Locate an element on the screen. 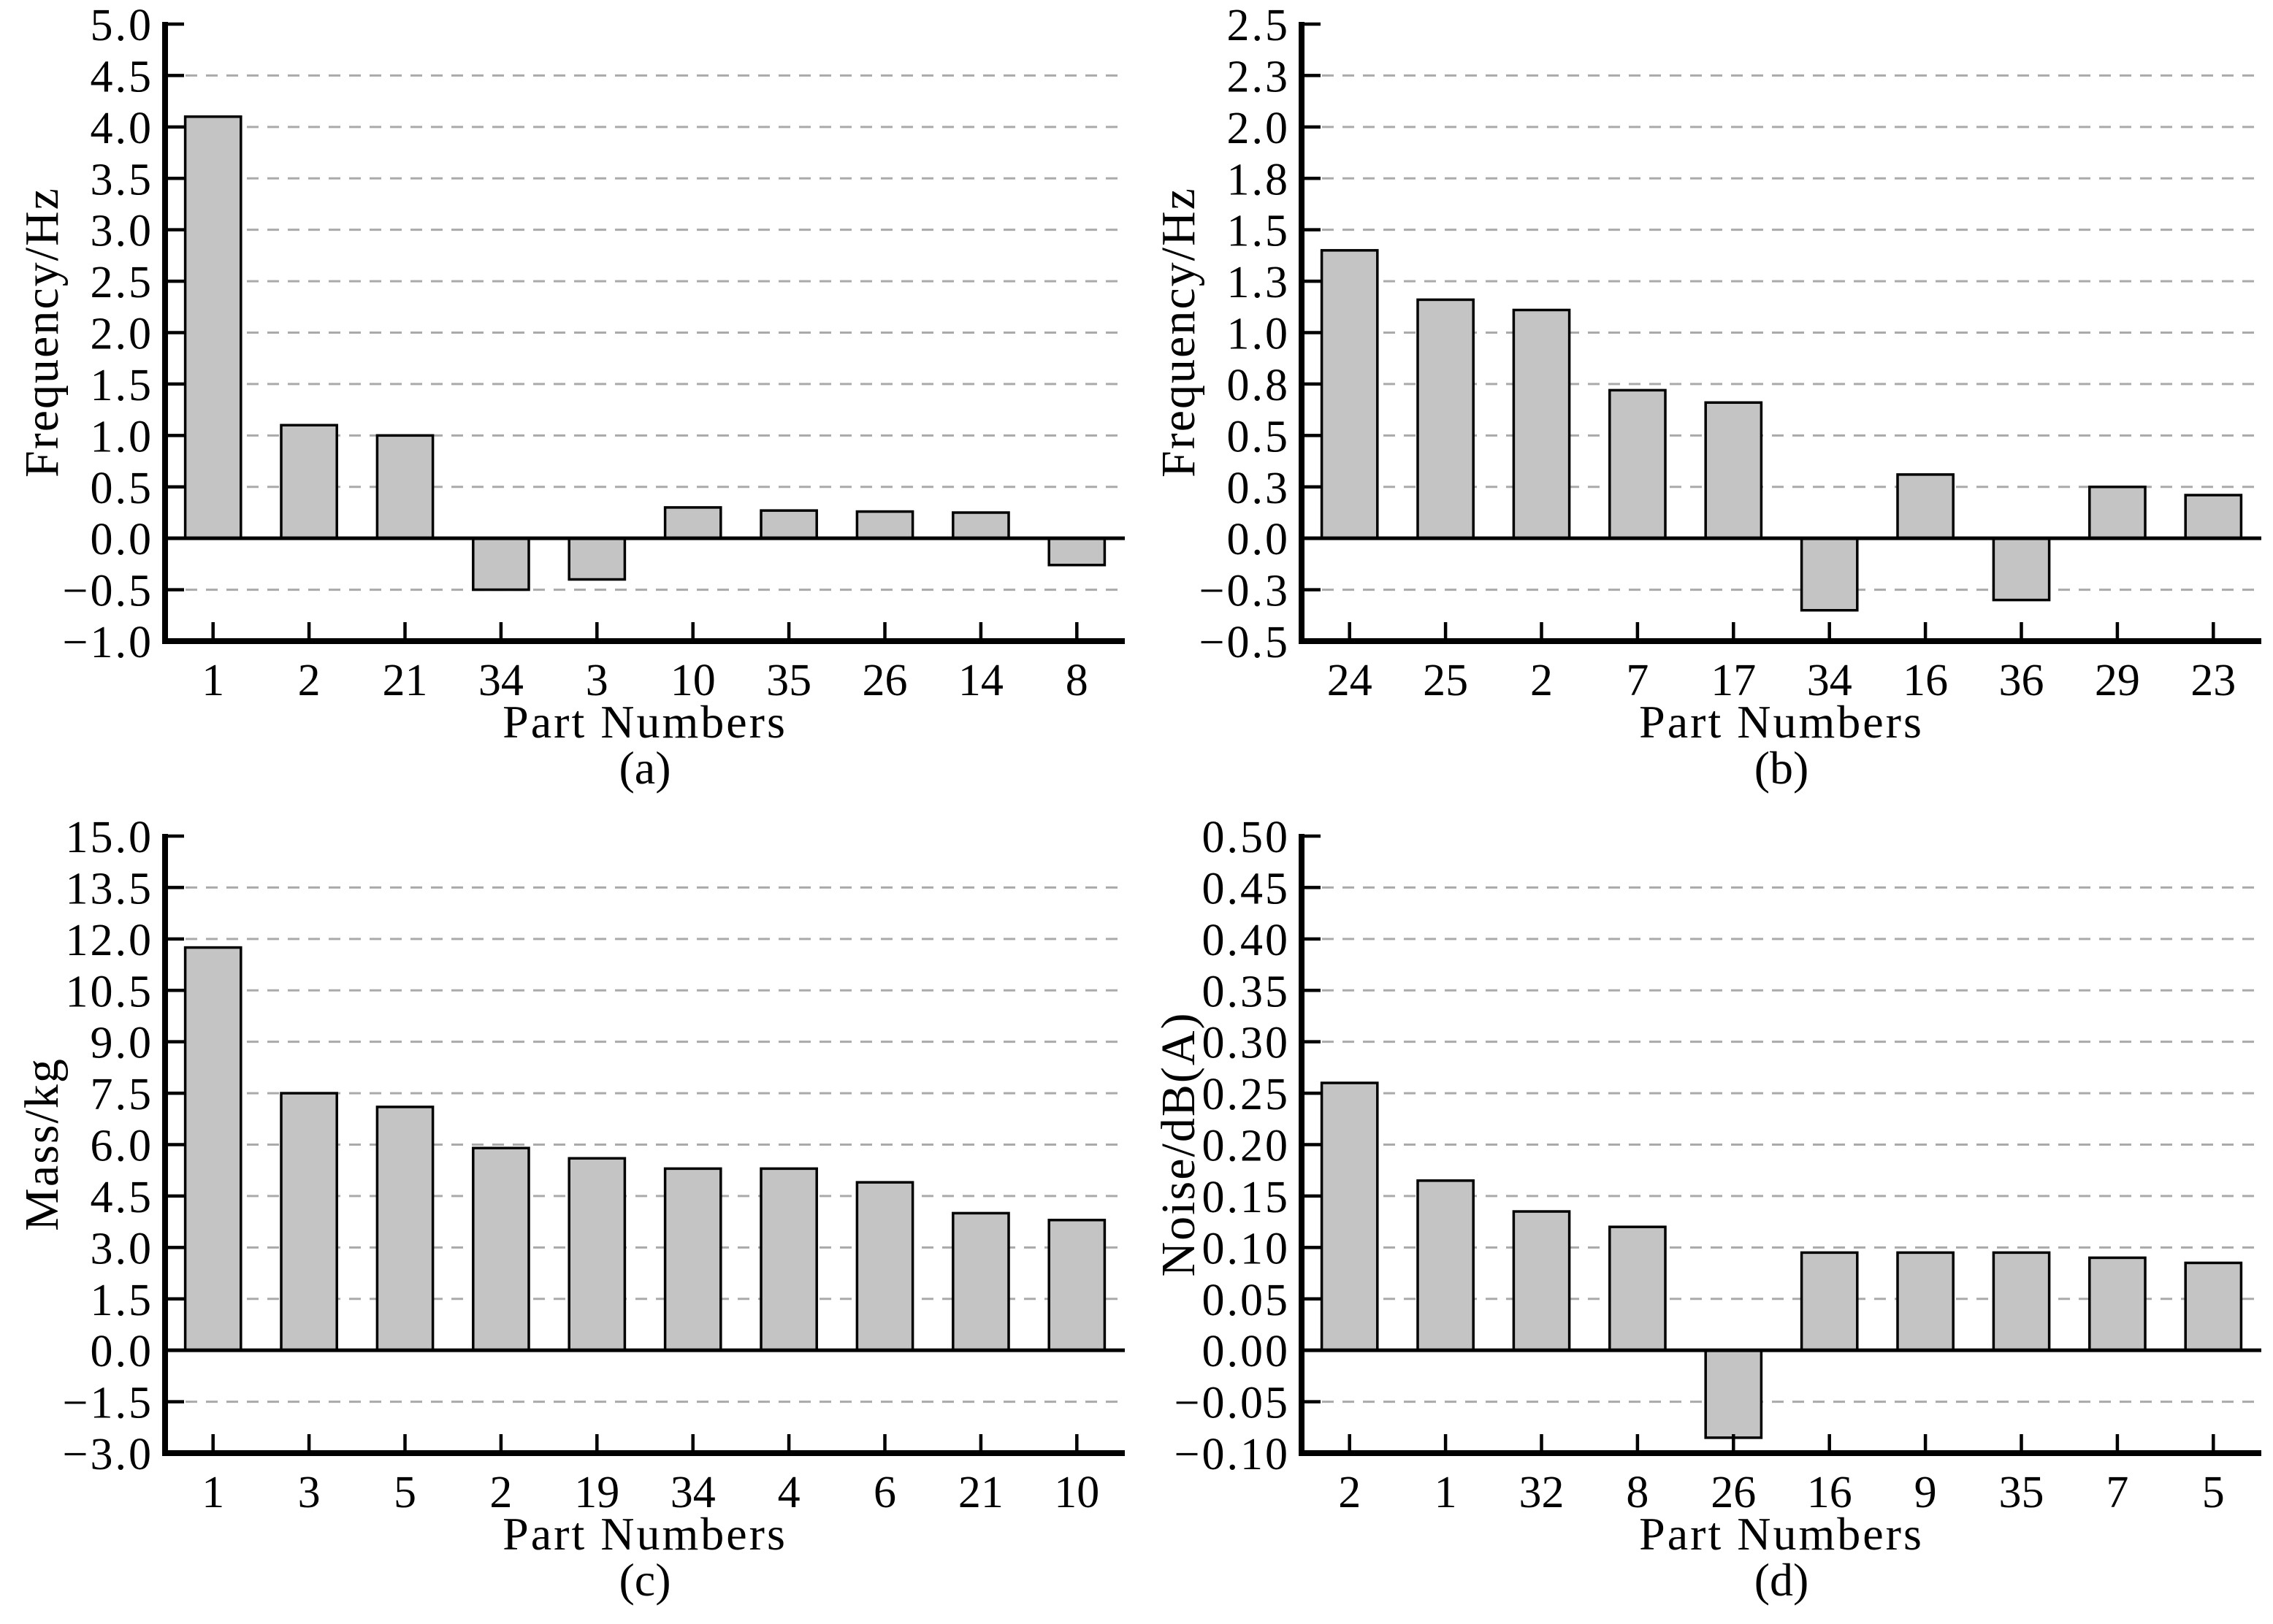  x-tick-label: 10 is located at coordinates (1076, 1493).